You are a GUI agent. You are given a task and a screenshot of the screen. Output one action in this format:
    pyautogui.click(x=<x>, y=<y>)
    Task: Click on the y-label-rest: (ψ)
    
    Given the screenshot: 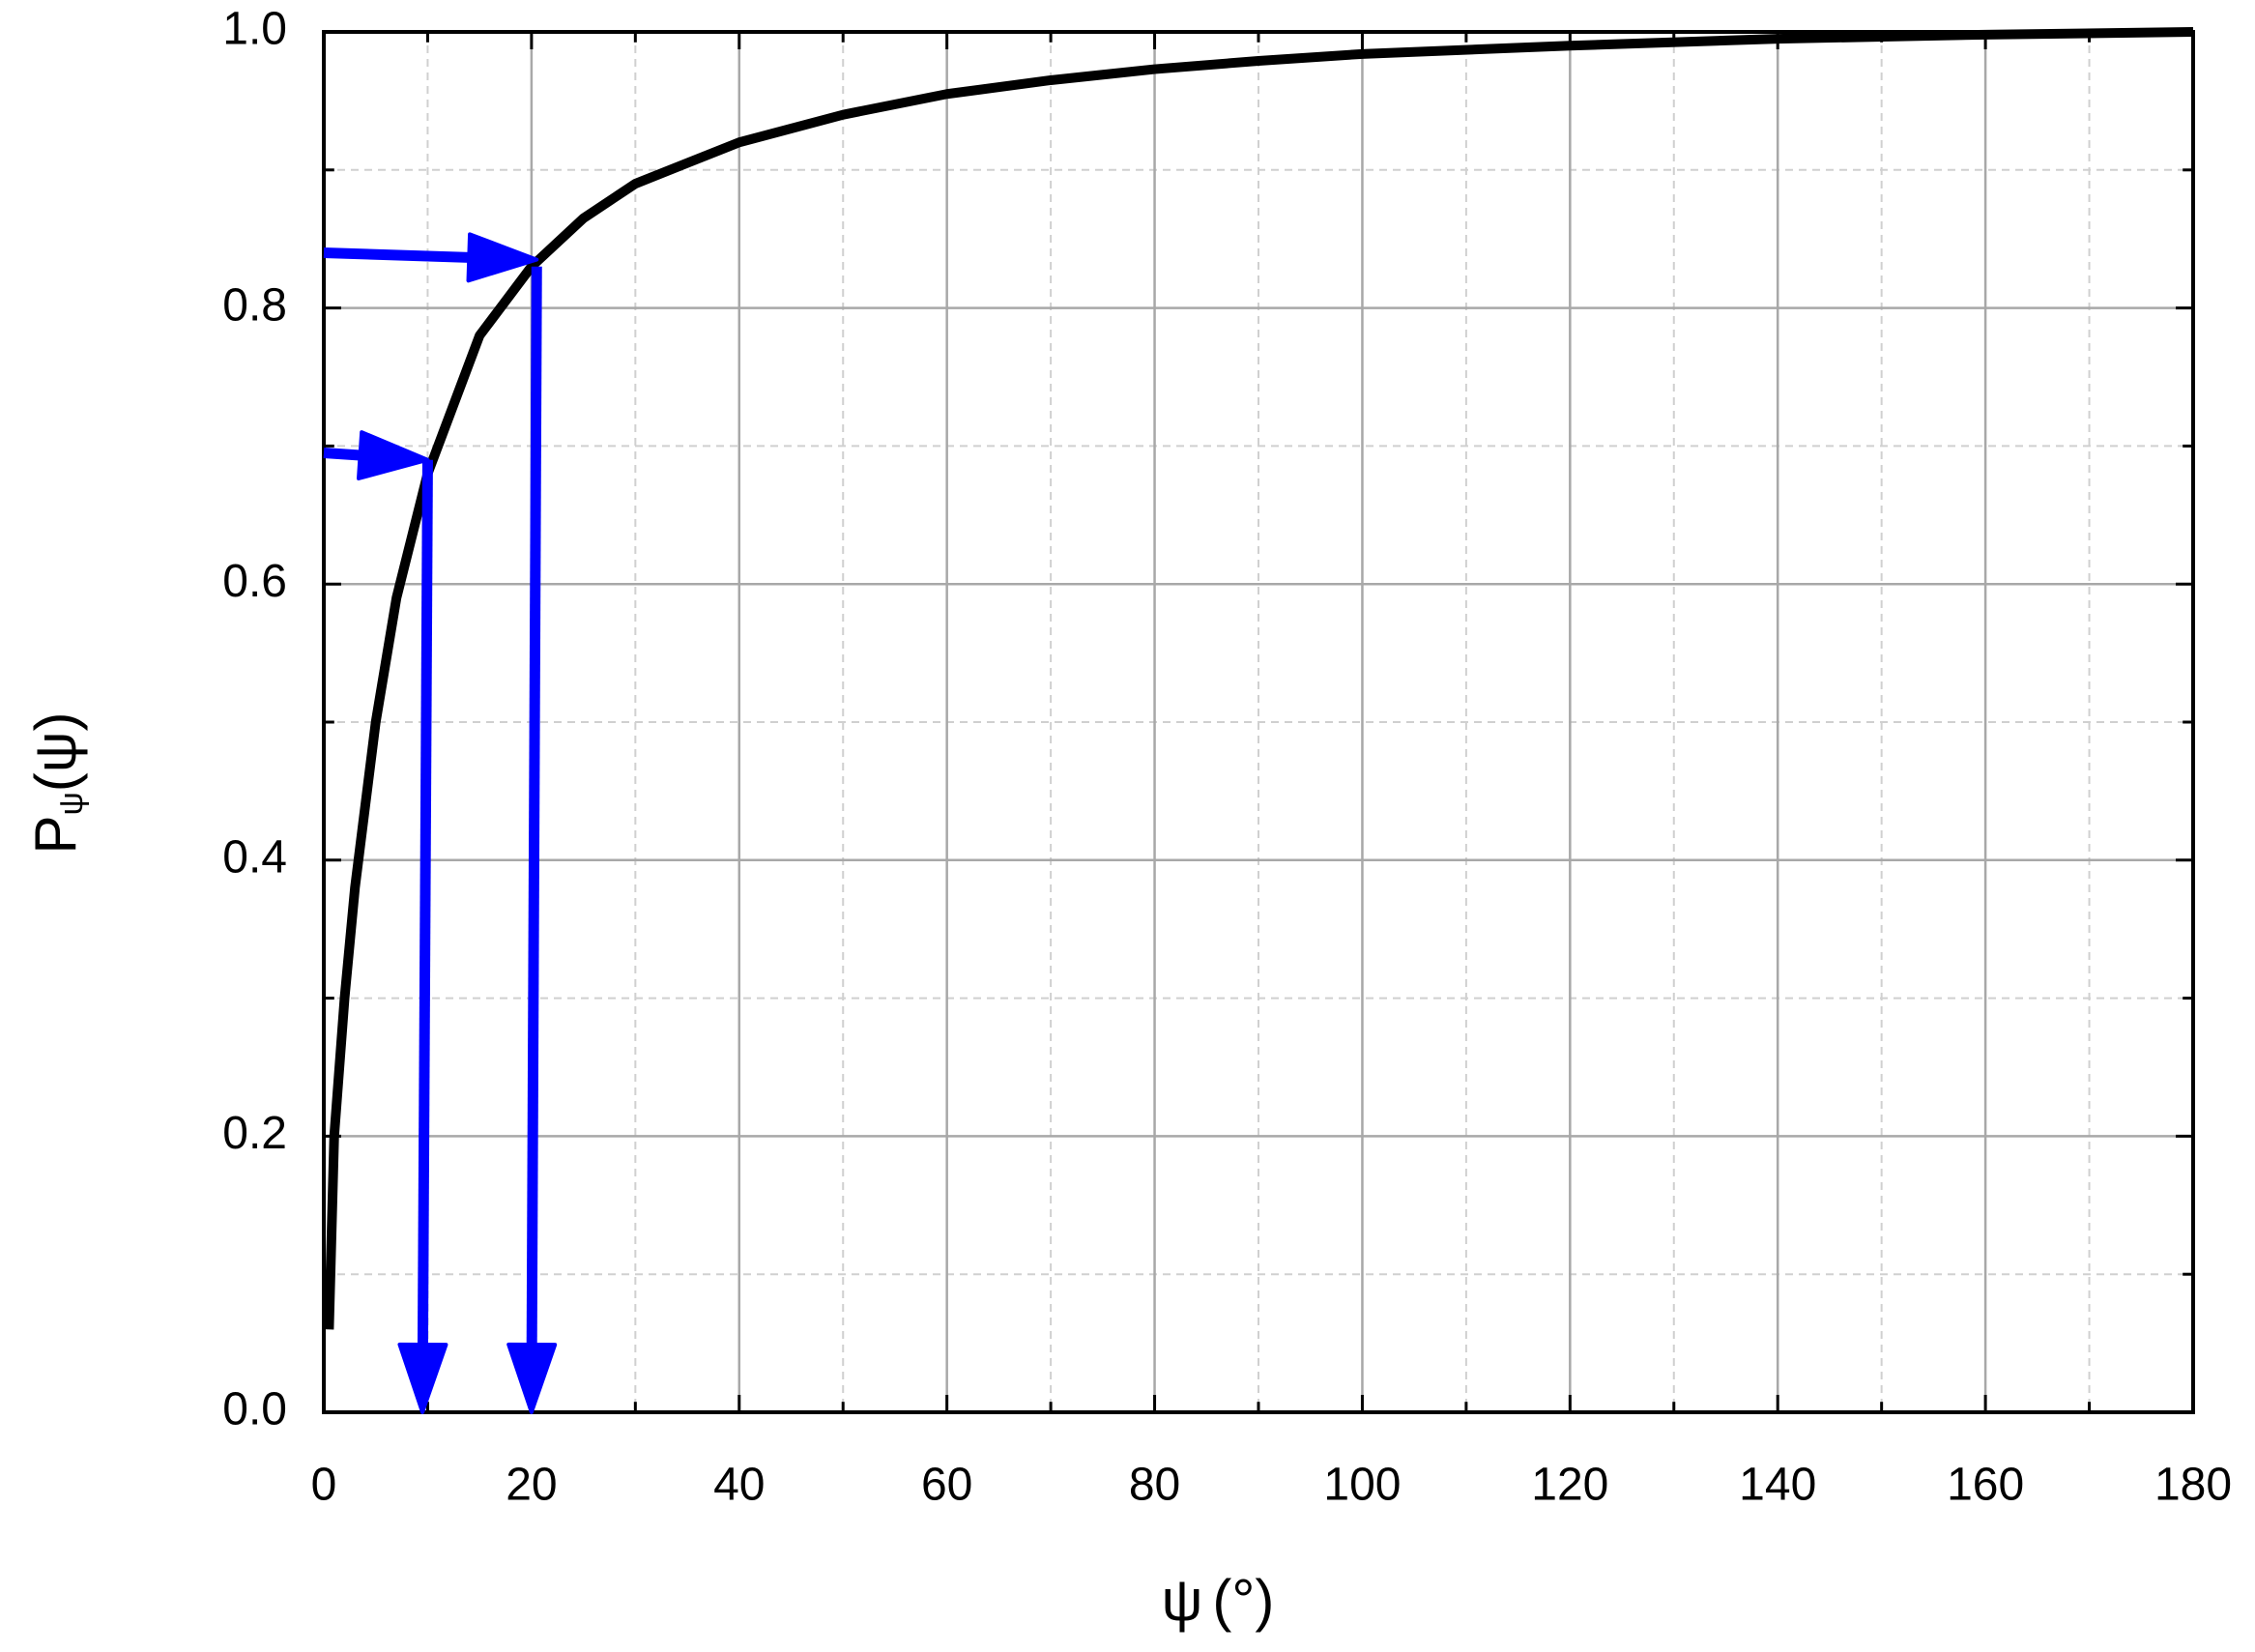 What is the action you would take?
    pyautogui.click(x=55, y=751)
    